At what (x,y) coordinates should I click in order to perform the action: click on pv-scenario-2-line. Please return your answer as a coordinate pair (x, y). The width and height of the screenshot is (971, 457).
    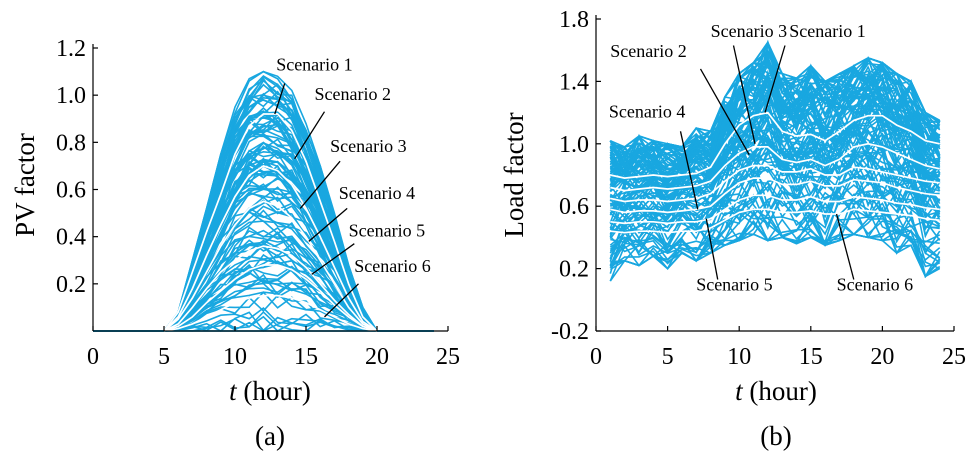
    Looking at the image, I should click on (270, 248).